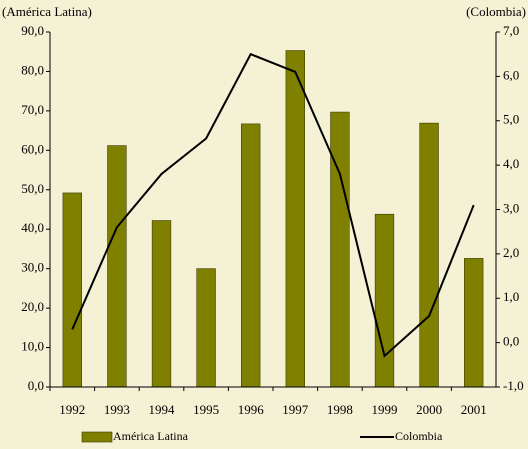 The height and width of the screenshot is (449, 528). What do you see at coordinates (36, 385) in the screenshot?
I see `y-tick-label: 0,0` at bounding box center [36, 385].